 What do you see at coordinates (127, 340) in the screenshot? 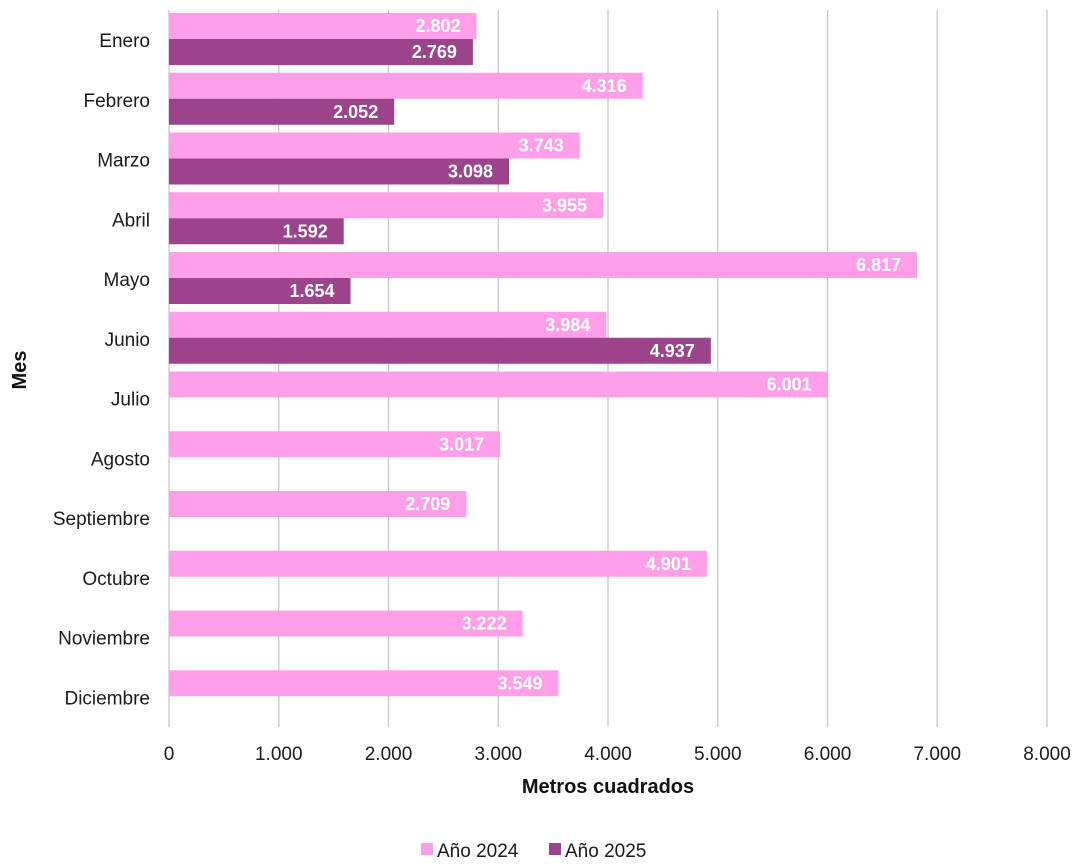
I see `category-label: Junio` at bounding box center [127, 340].